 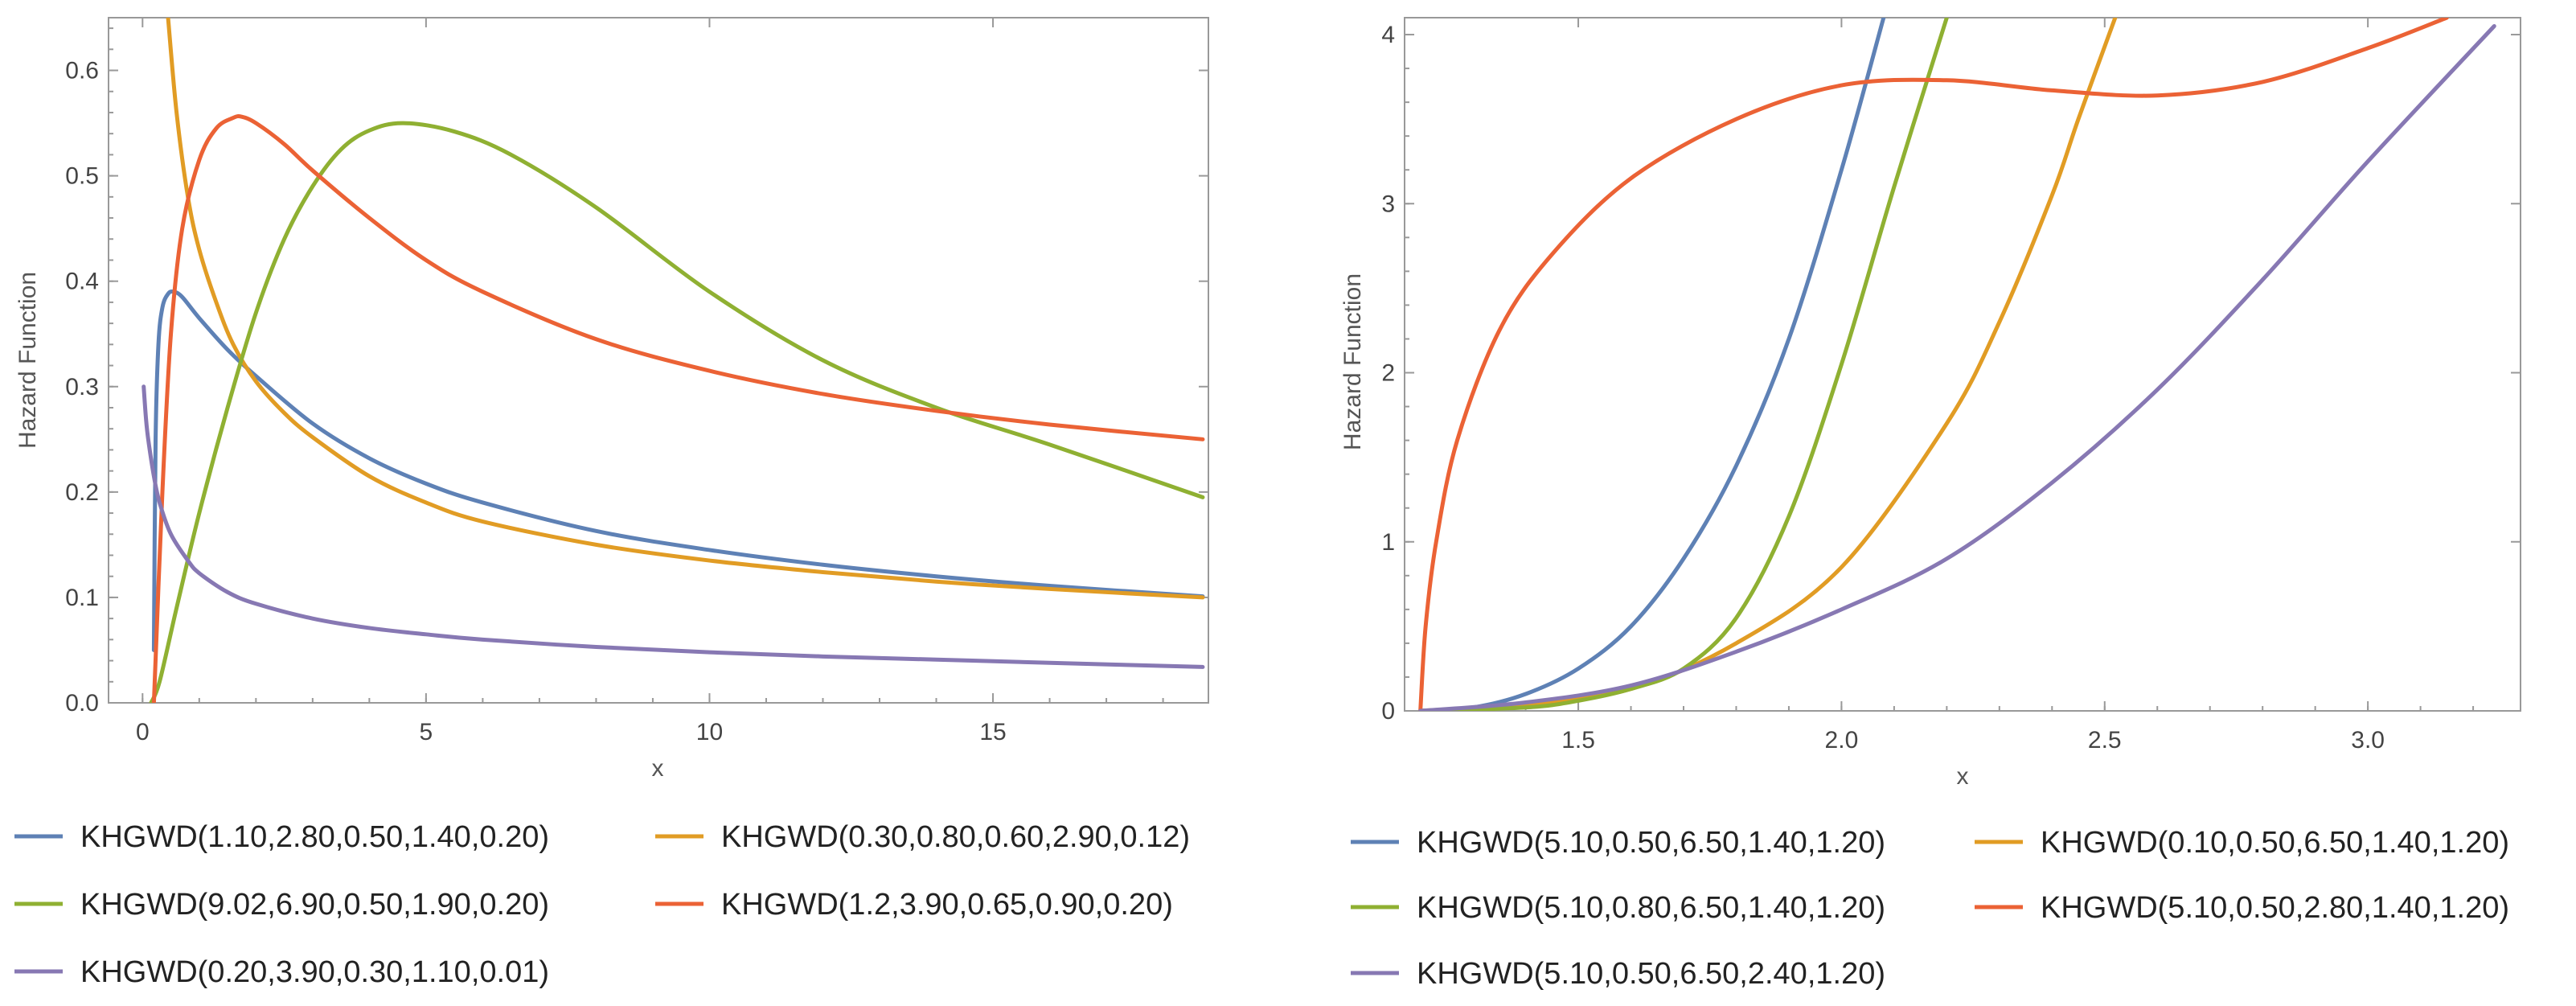 What do you see at coordinates (2275, 843) in the screenshot?
I see `legend-label: KHGWD(0.10,0.50,6.50,1.40,1.20)` at bounding box center [2275, 843].